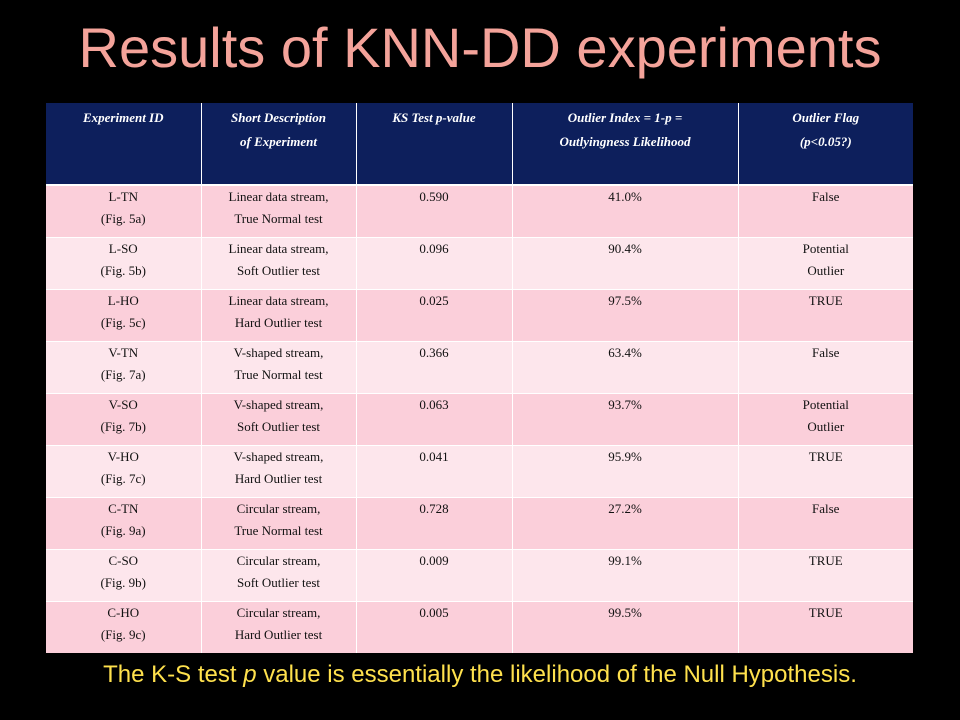 This screenshot has width=960, height=720. What do you see at coordinates (123, 248) in the screenshot?
I see `cell-experiment-id-line: L-SO` at bounding box center [123, 248].